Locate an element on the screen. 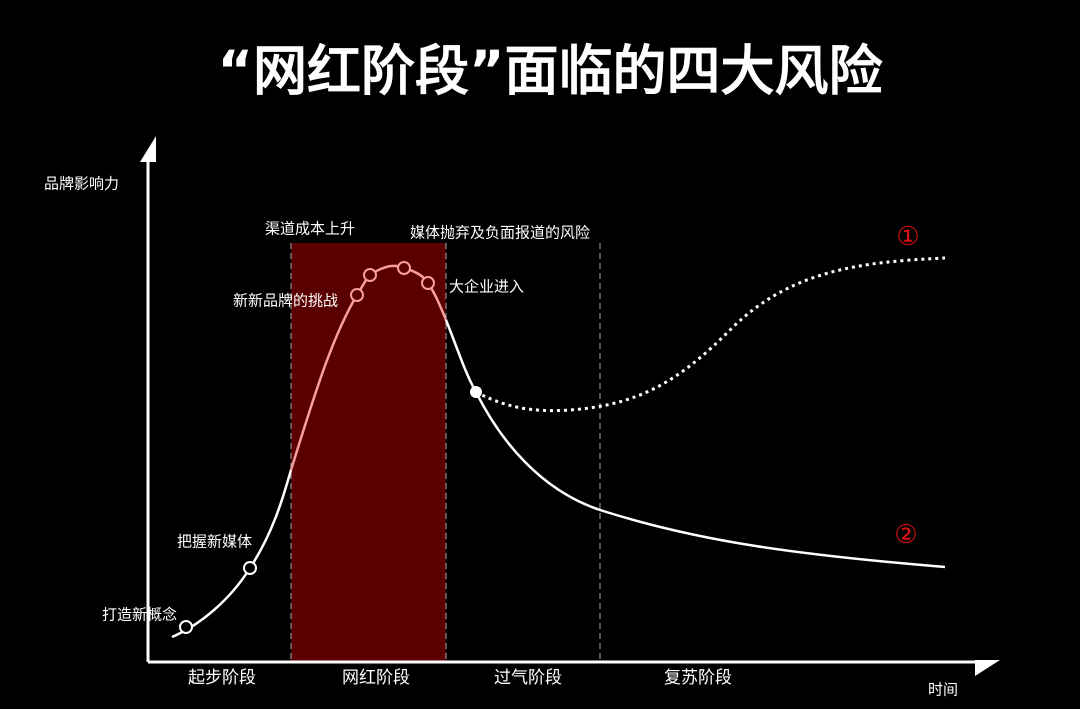 The width and height of the screenshot is (1080, 709). x-axis-label: 时间 is located at coordinates (943, 690).